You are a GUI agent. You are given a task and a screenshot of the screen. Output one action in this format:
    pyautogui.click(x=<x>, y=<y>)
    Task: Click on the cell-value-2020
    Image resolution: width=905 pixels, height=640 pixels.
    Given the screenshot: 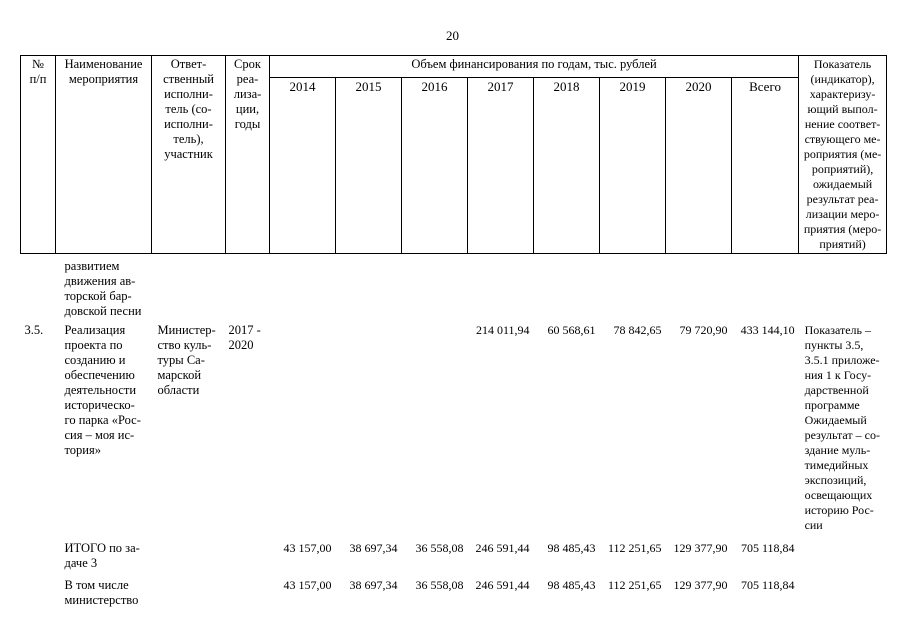 What is the action you would take?
    pyautogui.click(x=699, y=287)
    